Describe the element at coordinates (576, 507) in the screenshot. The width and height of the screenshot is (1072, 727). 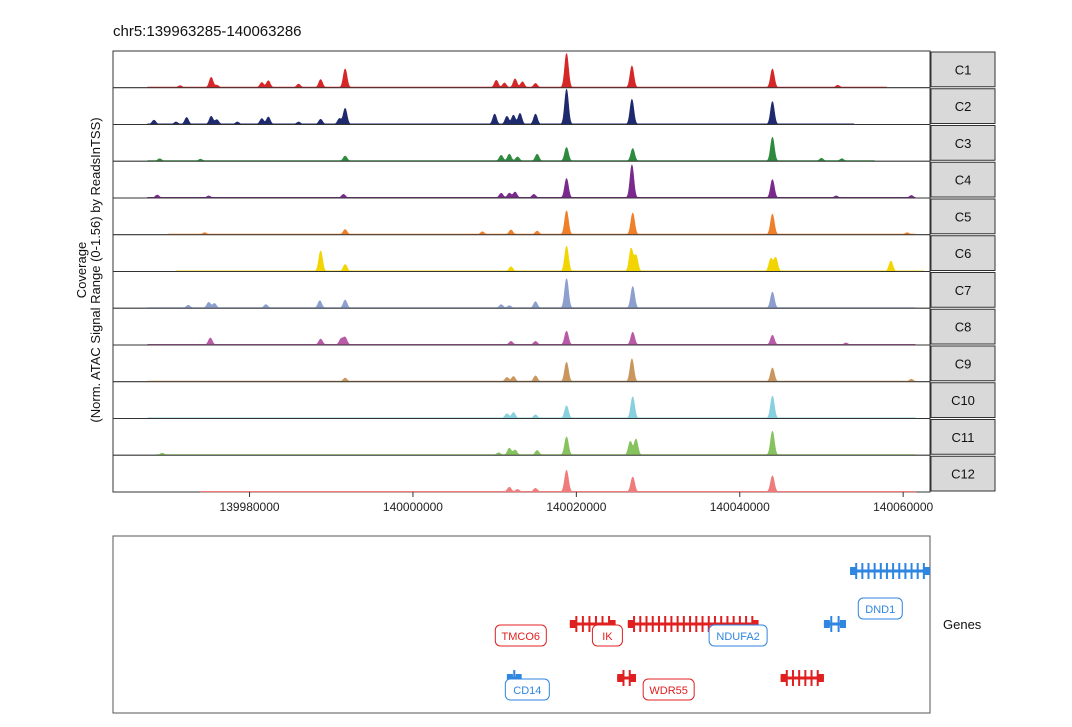
I see `x-tick-label: 140020000` at that location.